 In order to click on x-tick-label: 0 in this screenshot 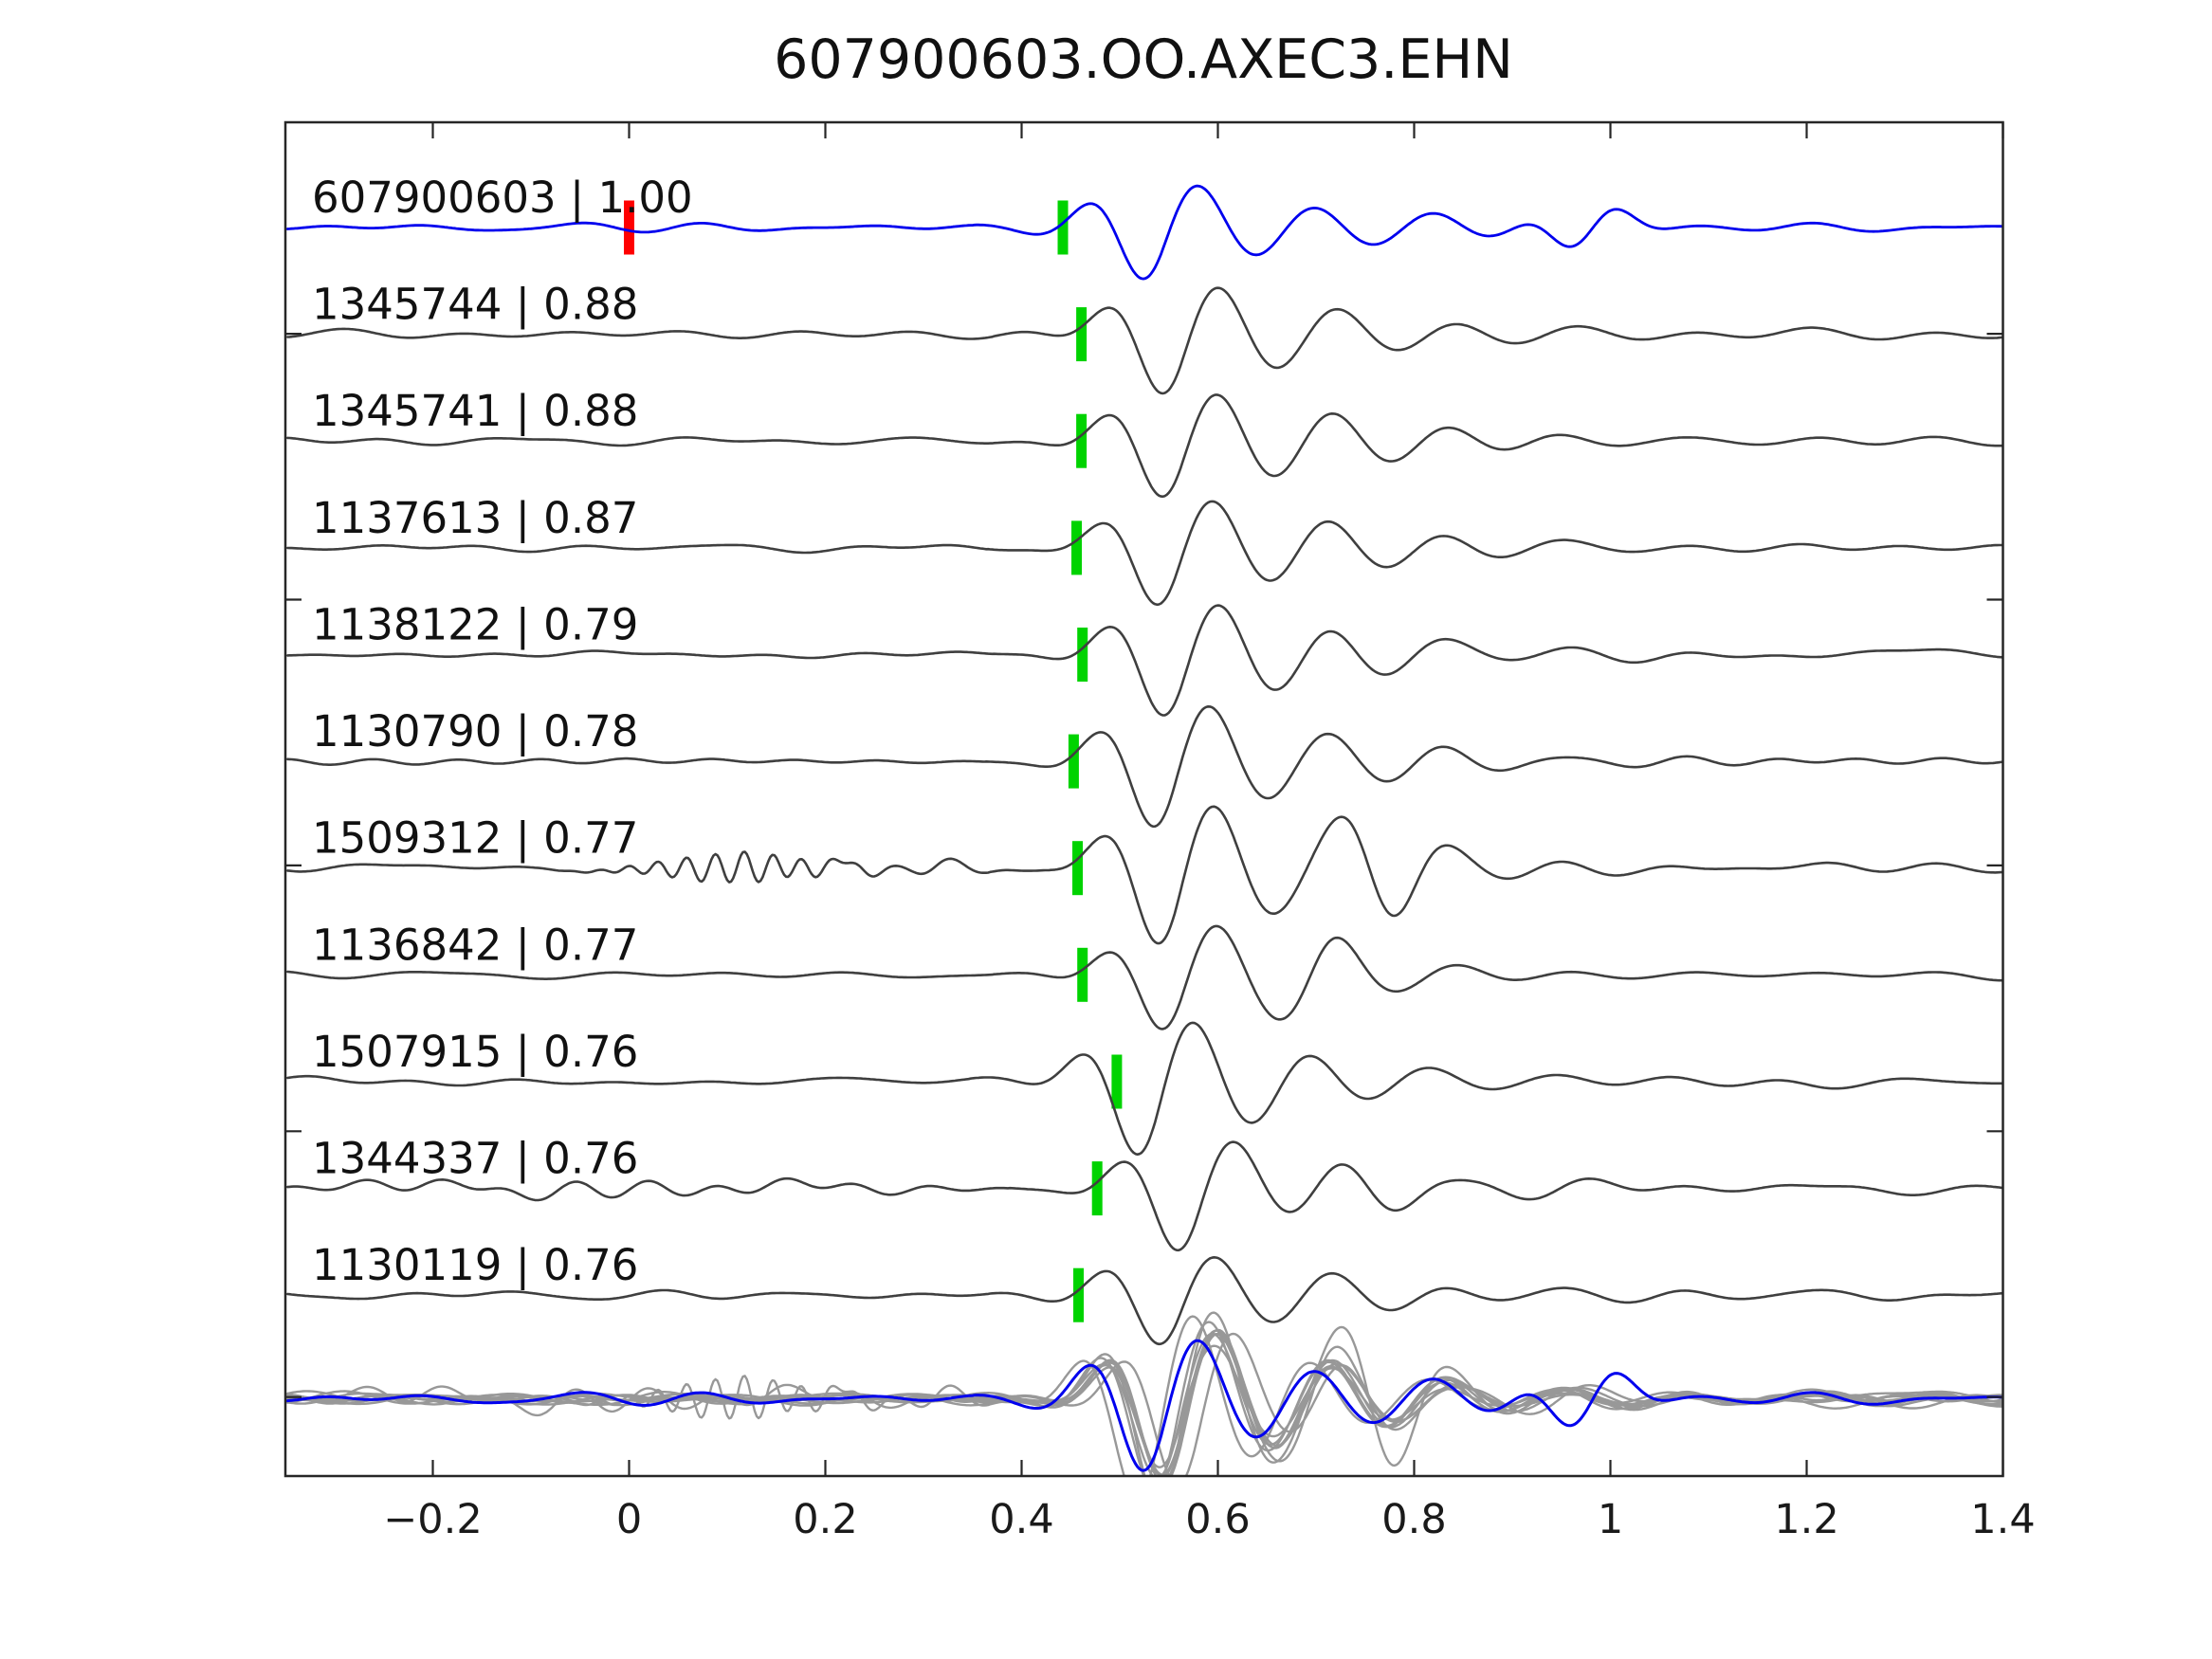, I will do `click(629, 1519)`.